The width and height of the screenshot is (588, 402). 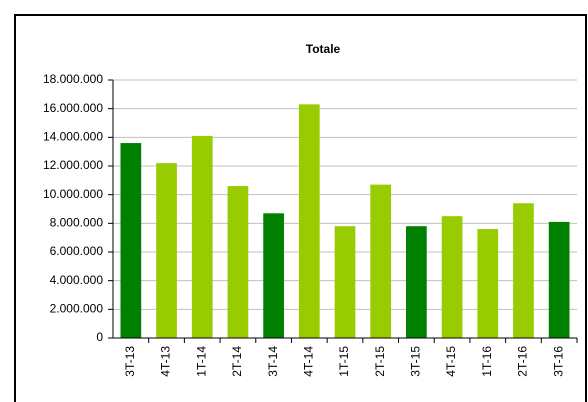 I want to click on x-tick-label: 3T-13, so click(x=130, y=361).